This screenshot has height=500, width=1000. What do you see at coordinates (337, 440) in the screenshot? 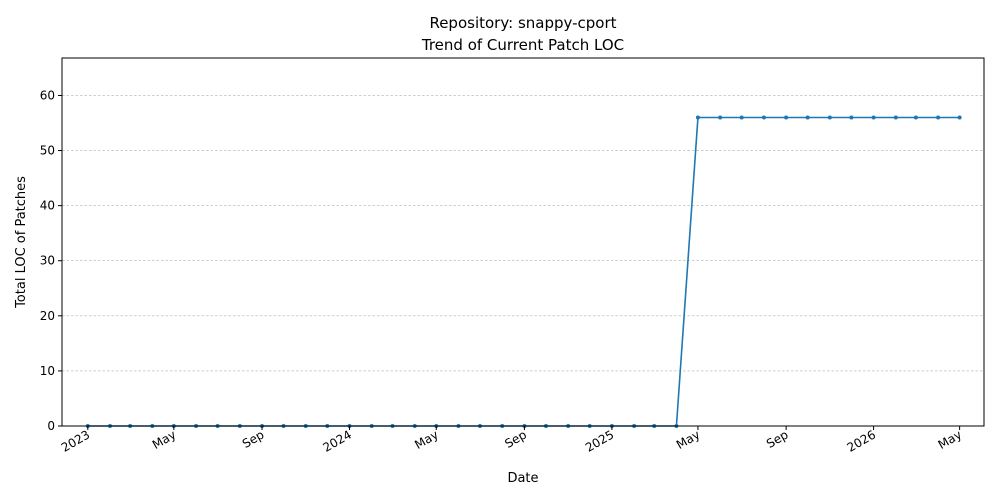
I see `x-tick-label: 2024` at bounding box center [337, 440].